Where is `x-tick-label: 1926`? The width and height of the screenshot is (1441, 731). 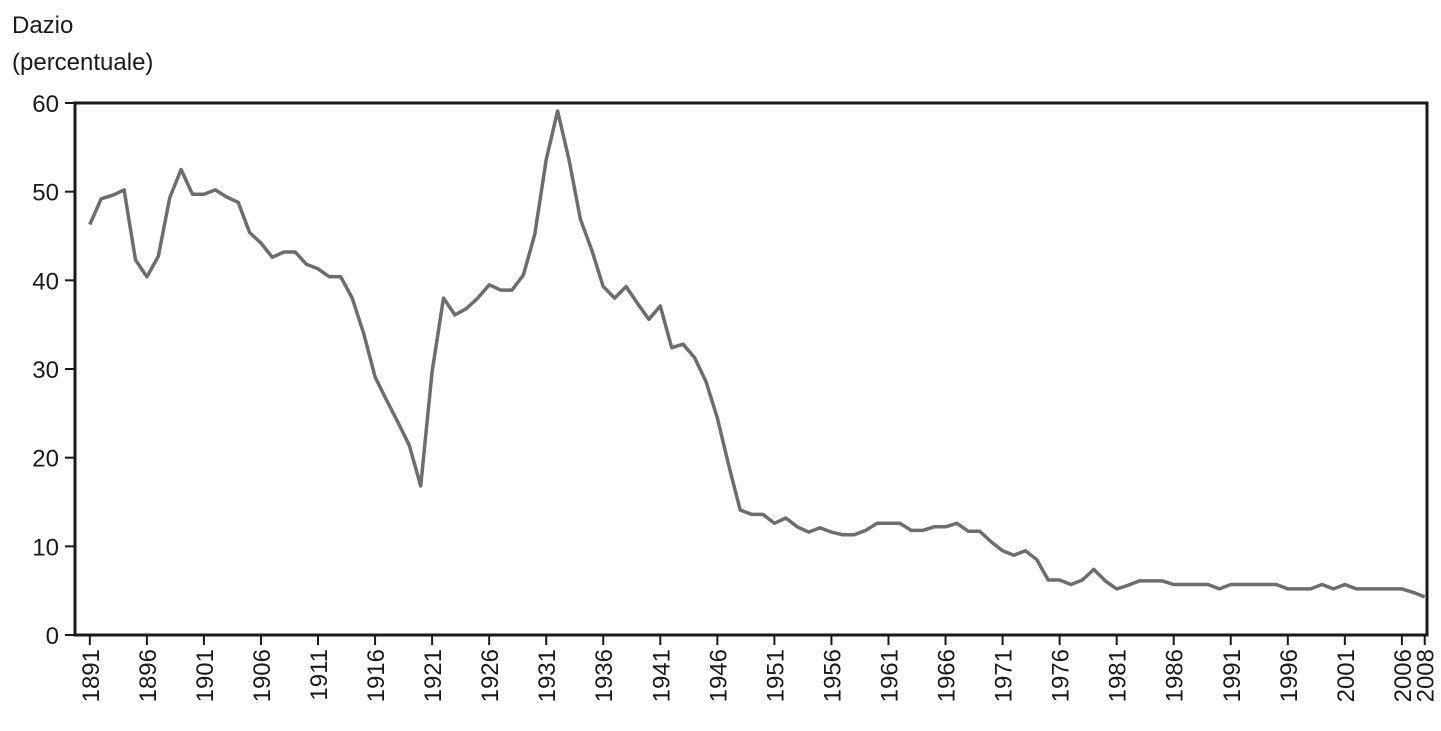
x-tick-label: 1926 is located at coordinates (490, 675).